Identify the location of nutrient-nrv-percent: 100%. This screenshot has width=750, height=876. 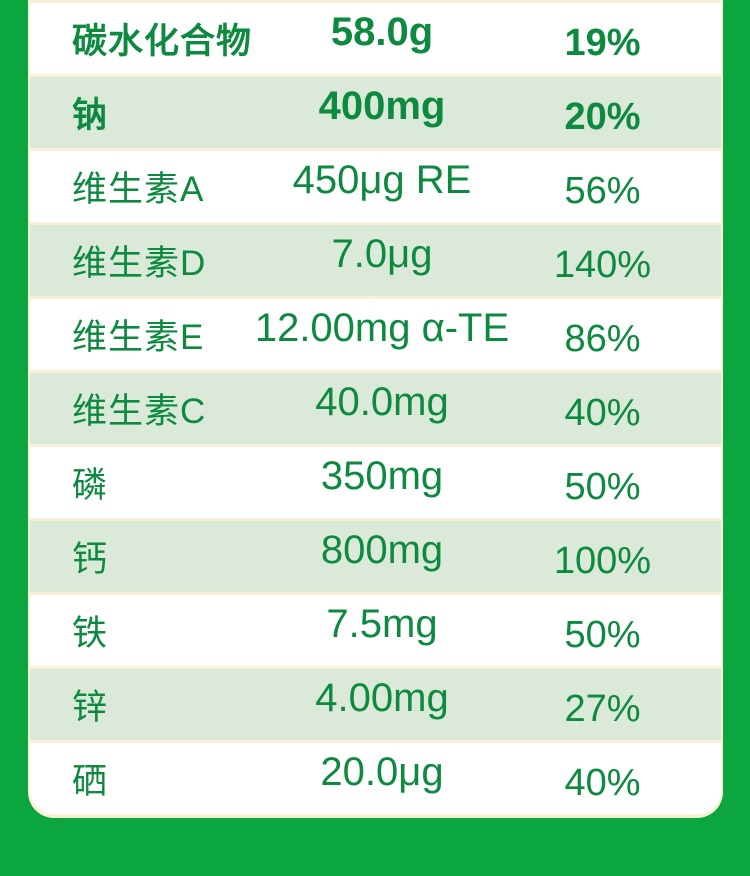
(602, 561).